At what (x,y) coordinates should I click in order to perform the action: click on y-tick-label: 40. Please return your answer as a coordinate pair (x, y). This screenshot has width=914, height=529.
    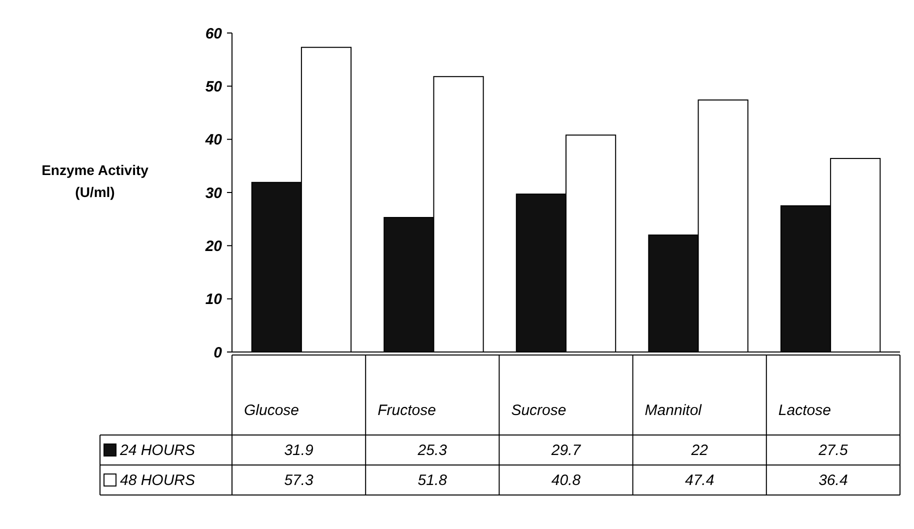
    Looking at the image, I should click on (213, 140).